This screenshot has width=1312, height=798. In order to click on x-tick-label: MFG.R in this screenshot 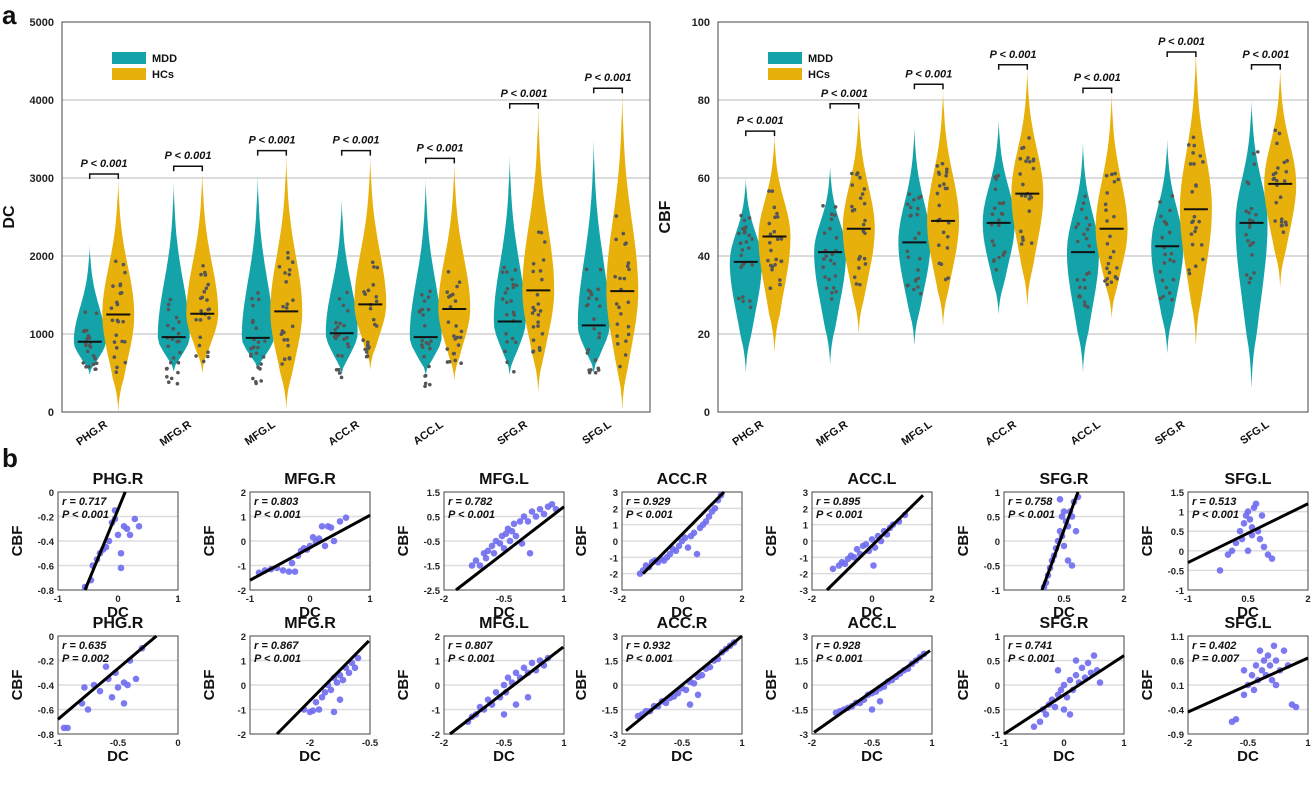, I will do `click(176, 434)`.